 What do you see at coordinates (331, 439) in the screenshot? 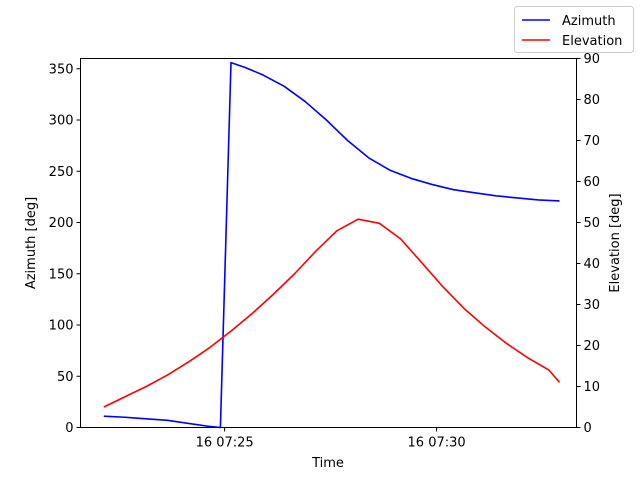
I see `x-axis-ticks: 16 07:25 16 07:30` at bounding box center [331, 439].